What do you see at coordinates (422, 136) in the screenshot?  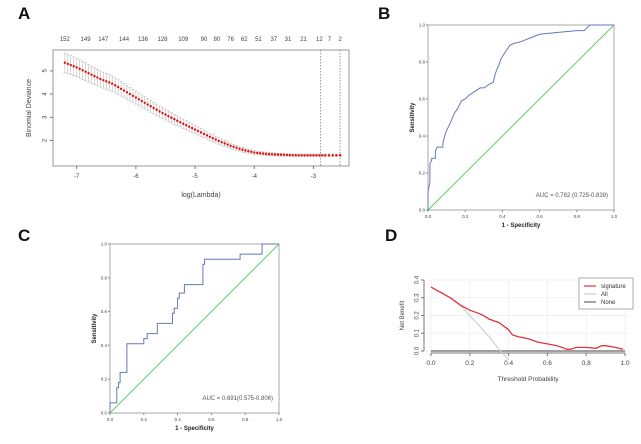 I see `panel-b-y-tick-label: 0.4` at bounding box center [422, 136].